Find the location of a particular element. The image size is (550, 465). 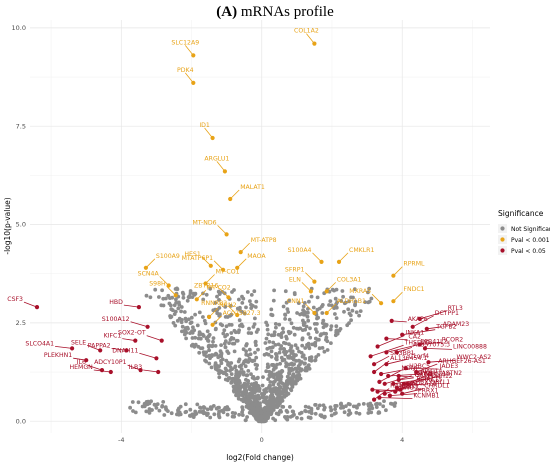

gene-annotation: COL1A2 is located at coordinates (306, 37).